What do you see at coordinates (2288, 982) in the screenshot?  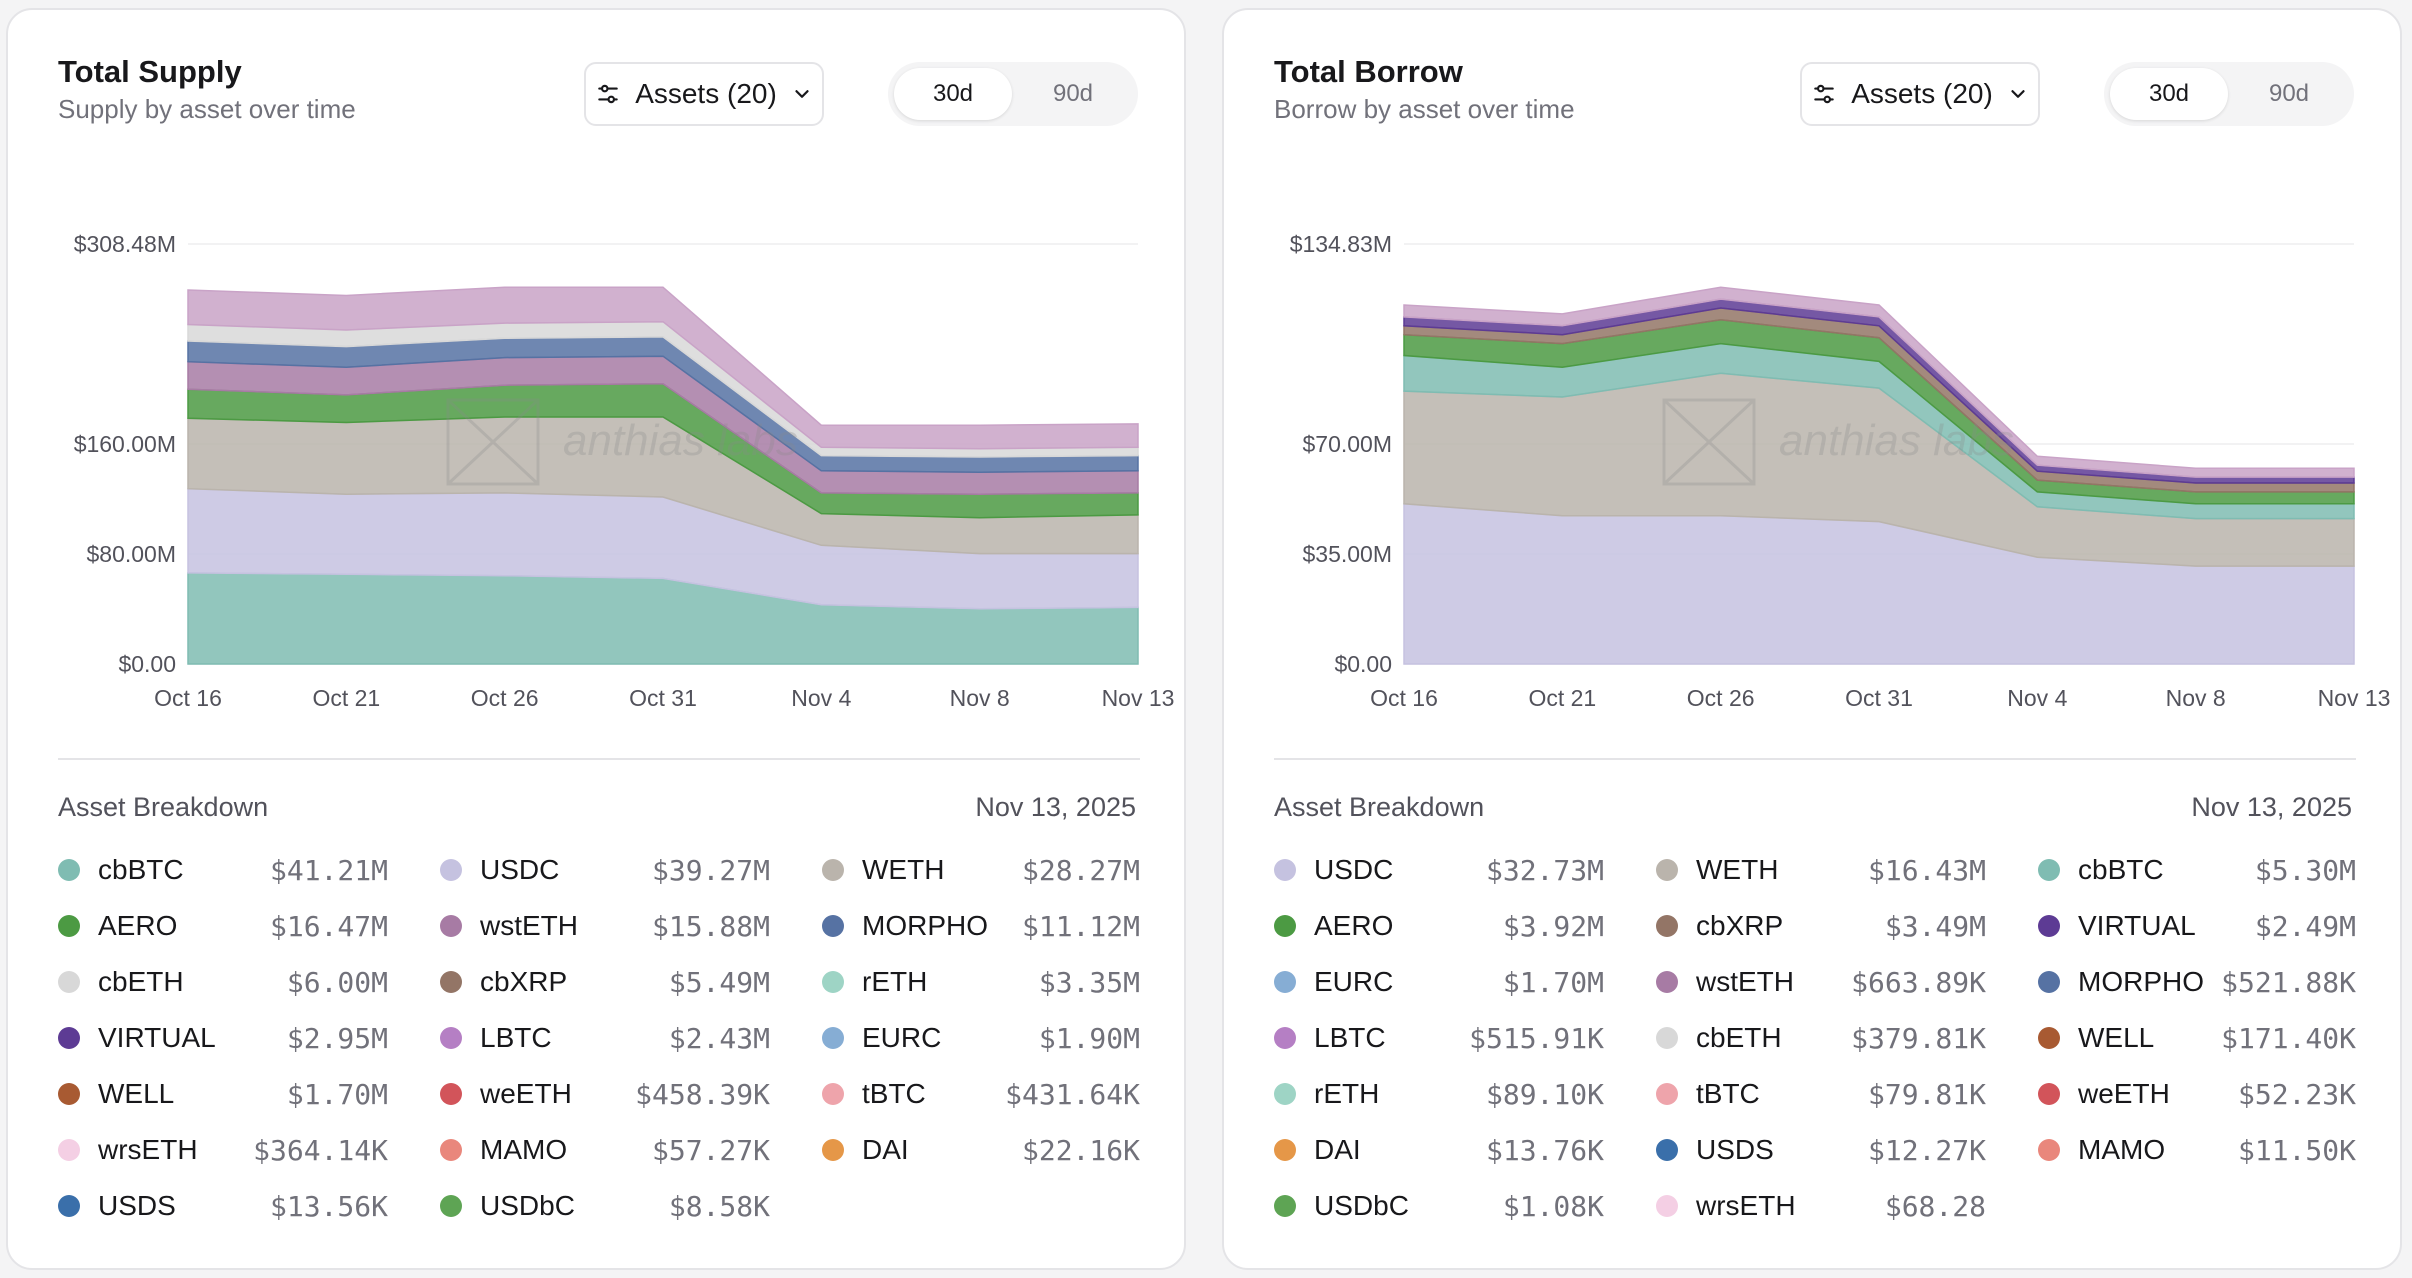 I see `legend-asset-value: $521.88K` at bounding box center [2288, 982].